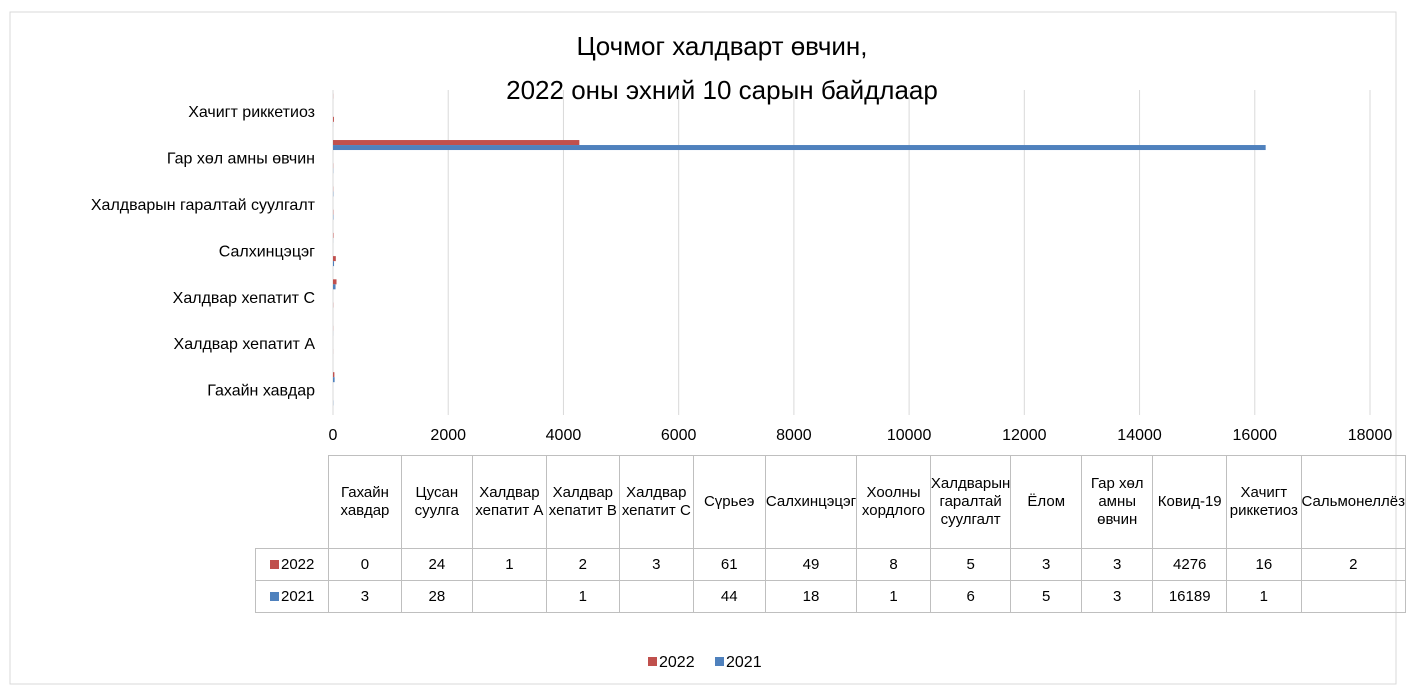 Image resolution: width=1406 pixels, height=692 pixels. I want to click on x-tick-label: 10000, so click(909, 435).